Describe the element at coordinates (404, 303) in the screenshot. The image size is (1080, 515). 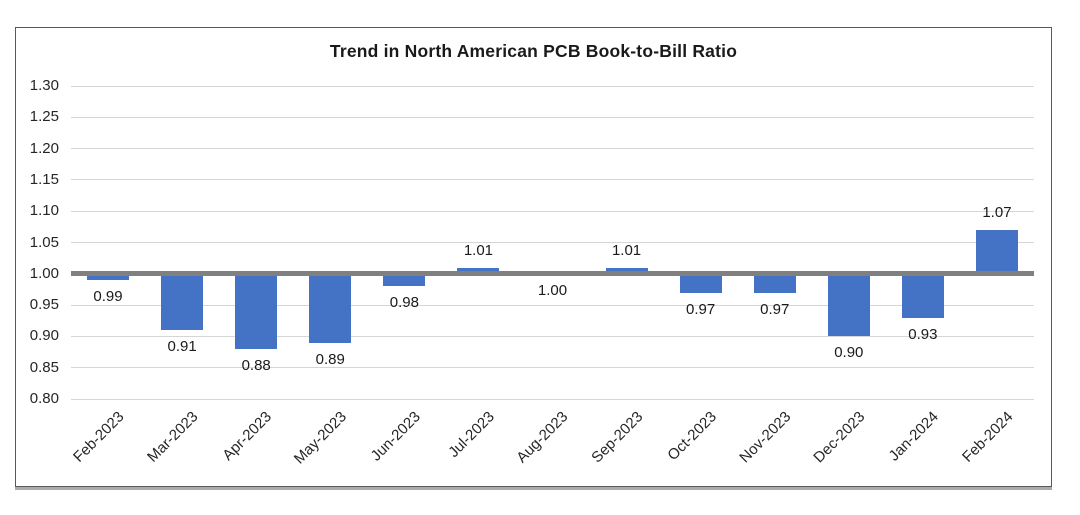
I see `bar-value-label: 0.98` at that location.